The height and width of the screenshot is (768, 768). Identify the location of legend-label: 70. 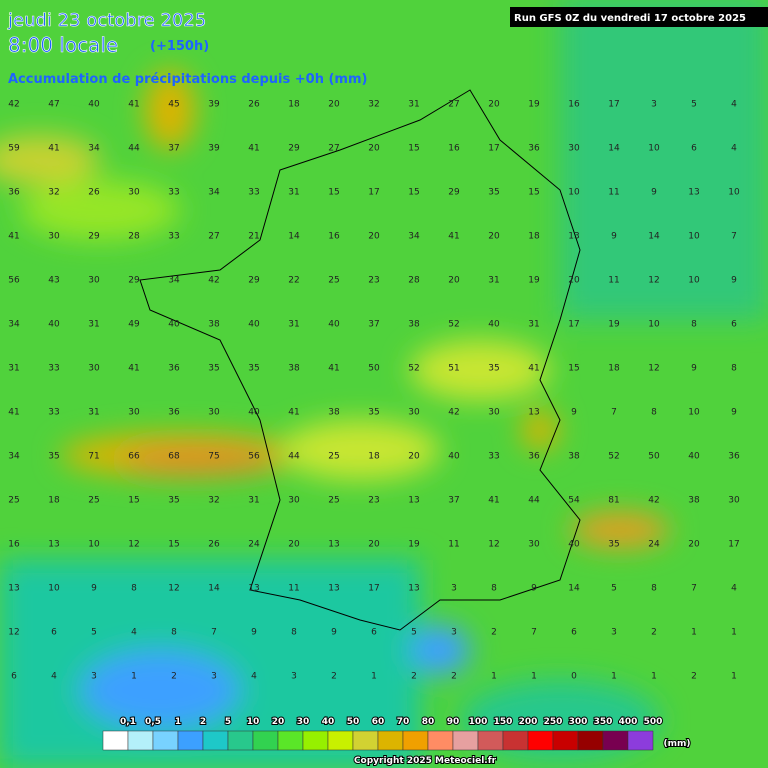
(403, 722).